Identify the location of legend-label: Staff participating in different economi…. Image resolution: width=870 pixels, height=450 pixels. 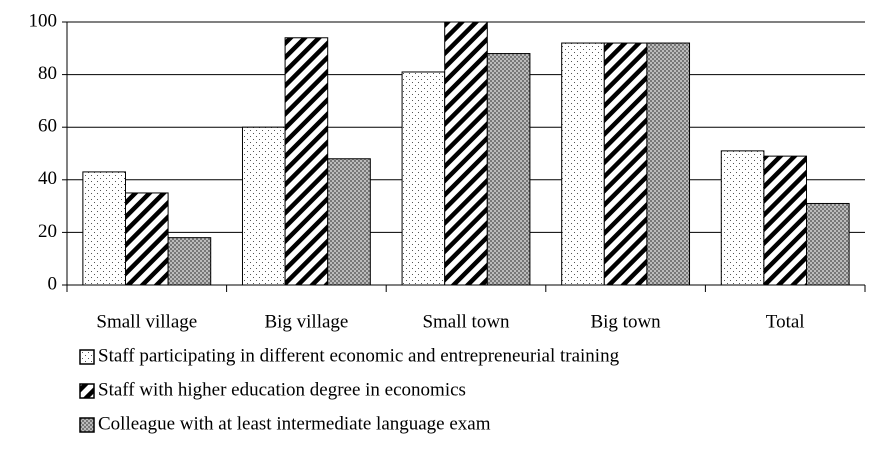
(359, 355).